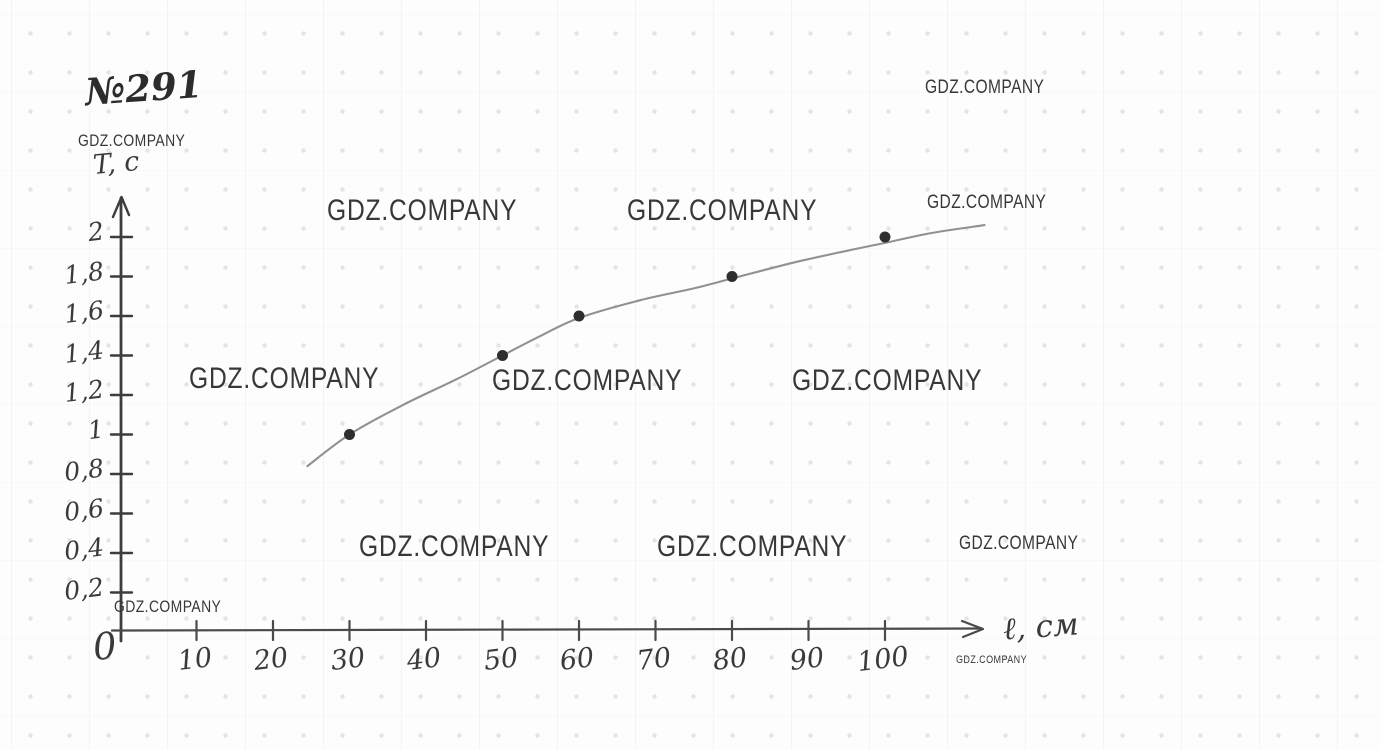 The height and width of the screenshot is (750, 1381). What do you see at coordinates (104, 646) in the screenshot?
I see `origin-tick-label: 0` at bounding box center [104, 646].